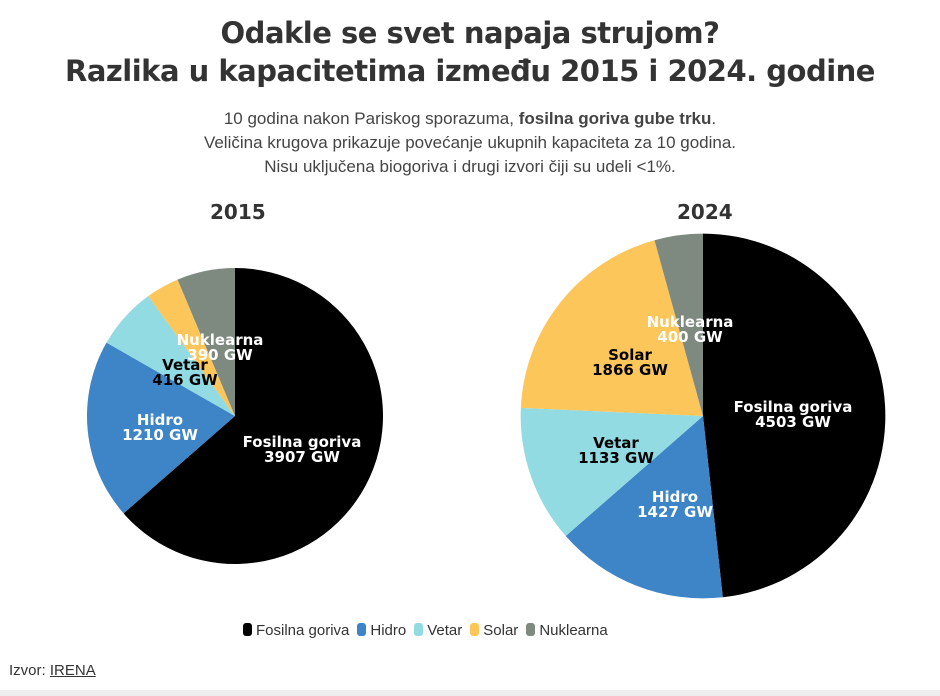 The width and height of the screenshot is (940, 696). Describe the element at coordinates (303, 630) in the screenshot. I see `legend-label: Fosilna goriva` at that location.